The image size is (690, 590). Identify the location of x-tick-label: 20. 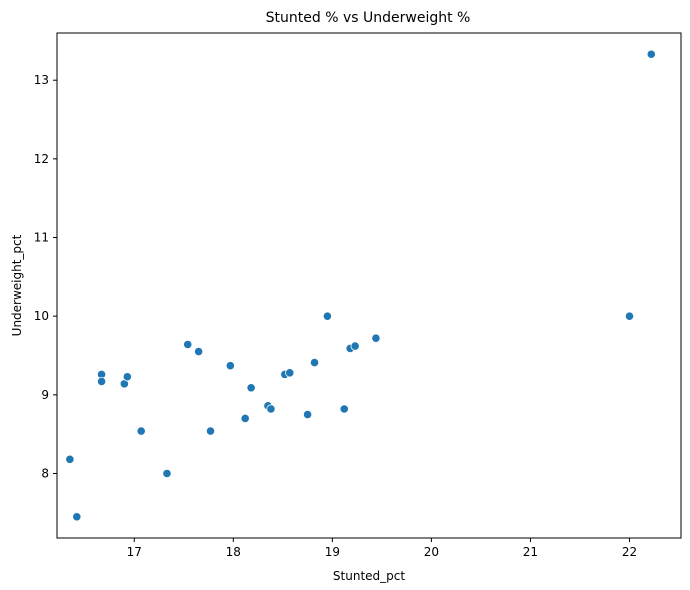
(431, 552).